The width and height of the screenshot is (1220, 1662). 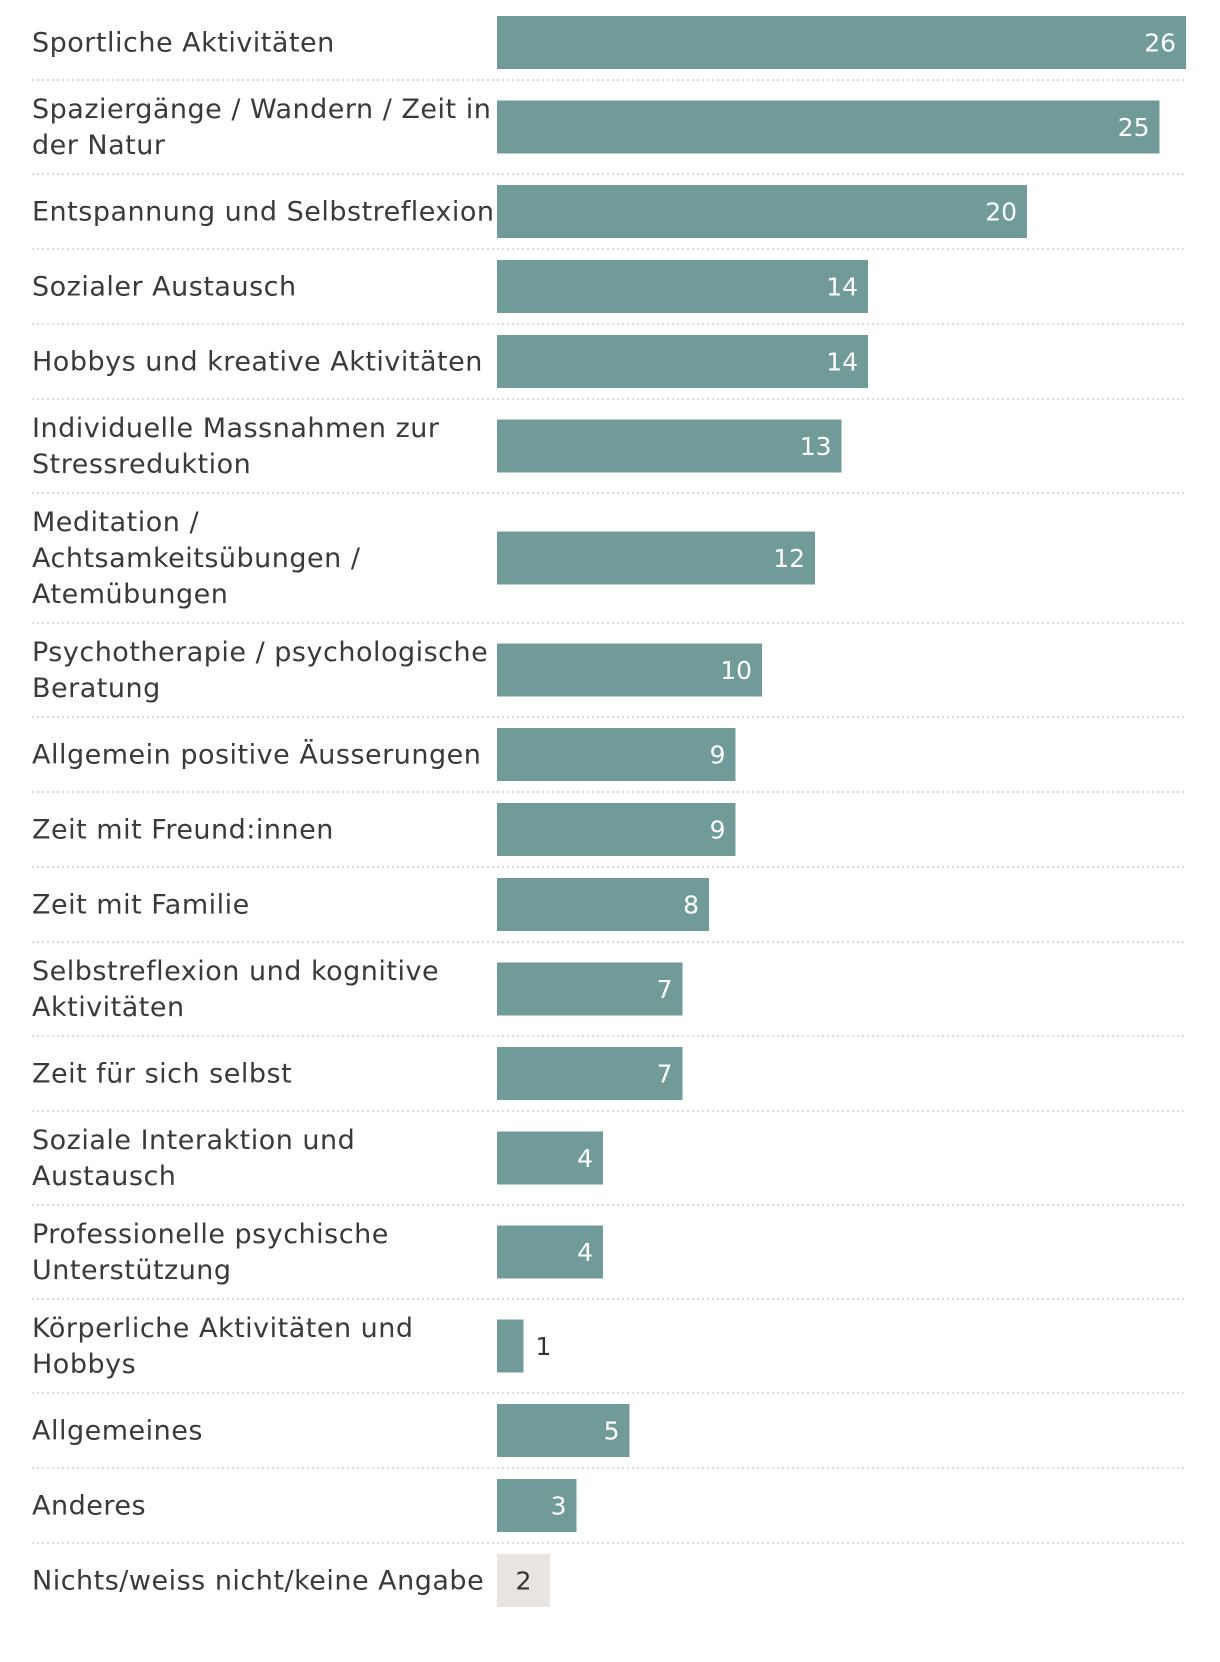 I want to click on bar-row: Hobbys und kreative Aktivitäten 14, so click(x=450, y=361).